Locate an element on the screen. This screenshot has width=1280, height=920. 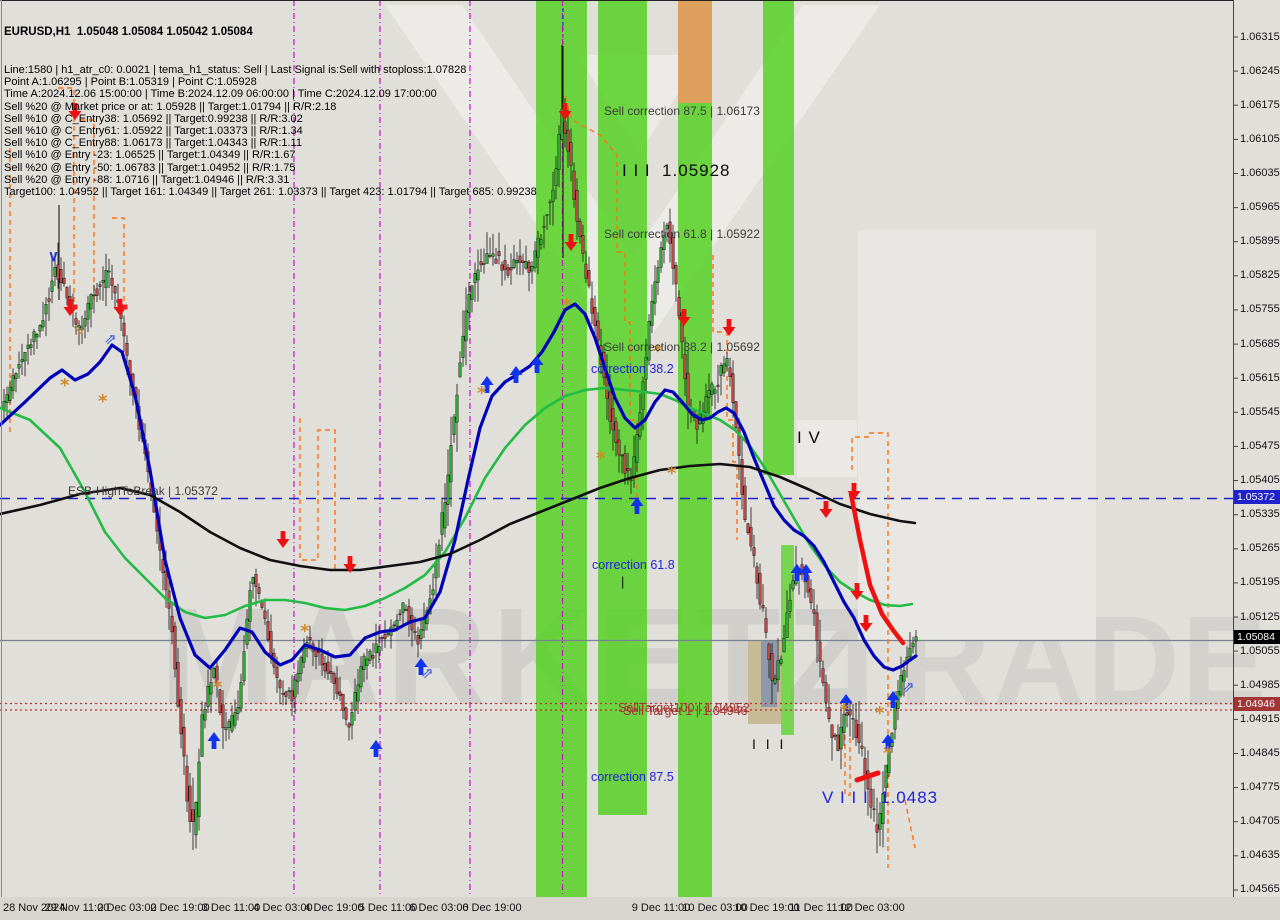
price-axis-label: 1.04985 is located at coordinates (1260, 684).